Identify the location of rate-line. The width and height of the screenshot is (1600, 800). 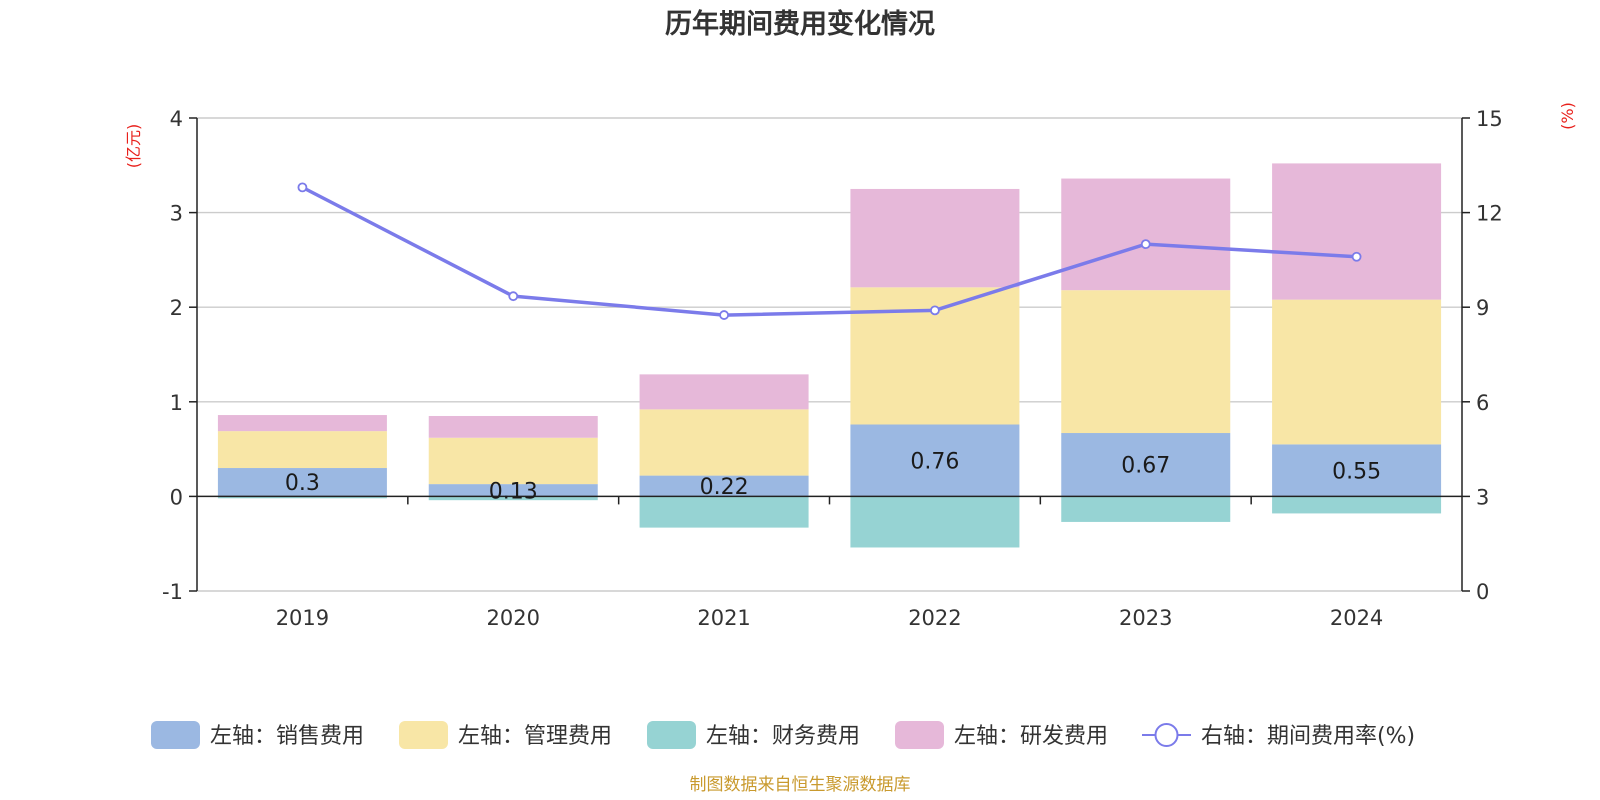
(829, 251).